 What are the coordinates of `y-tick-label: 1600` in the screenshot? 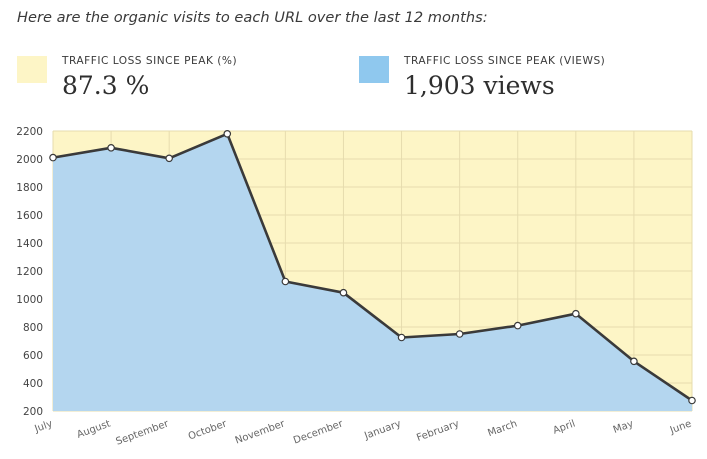 It's located at (29, 216).